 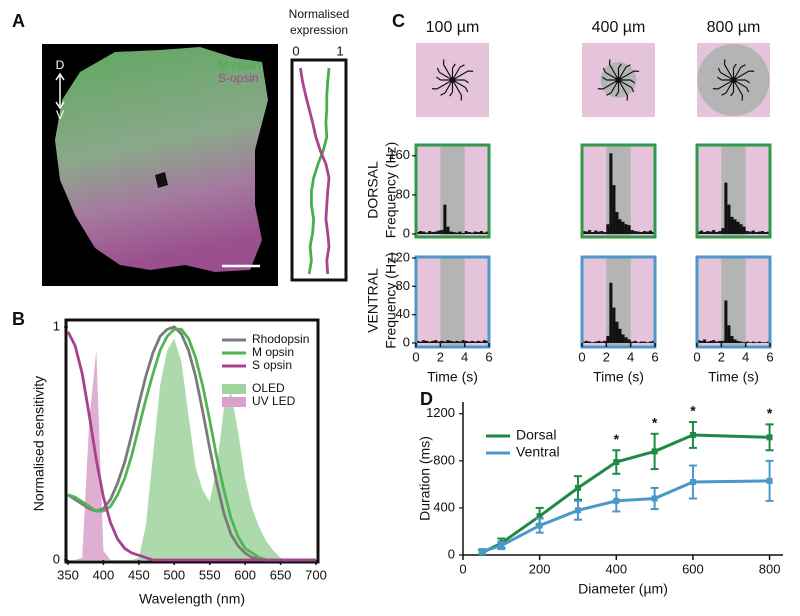 I want to click on legend-label: S-opsin, so click(x=238, y=78).